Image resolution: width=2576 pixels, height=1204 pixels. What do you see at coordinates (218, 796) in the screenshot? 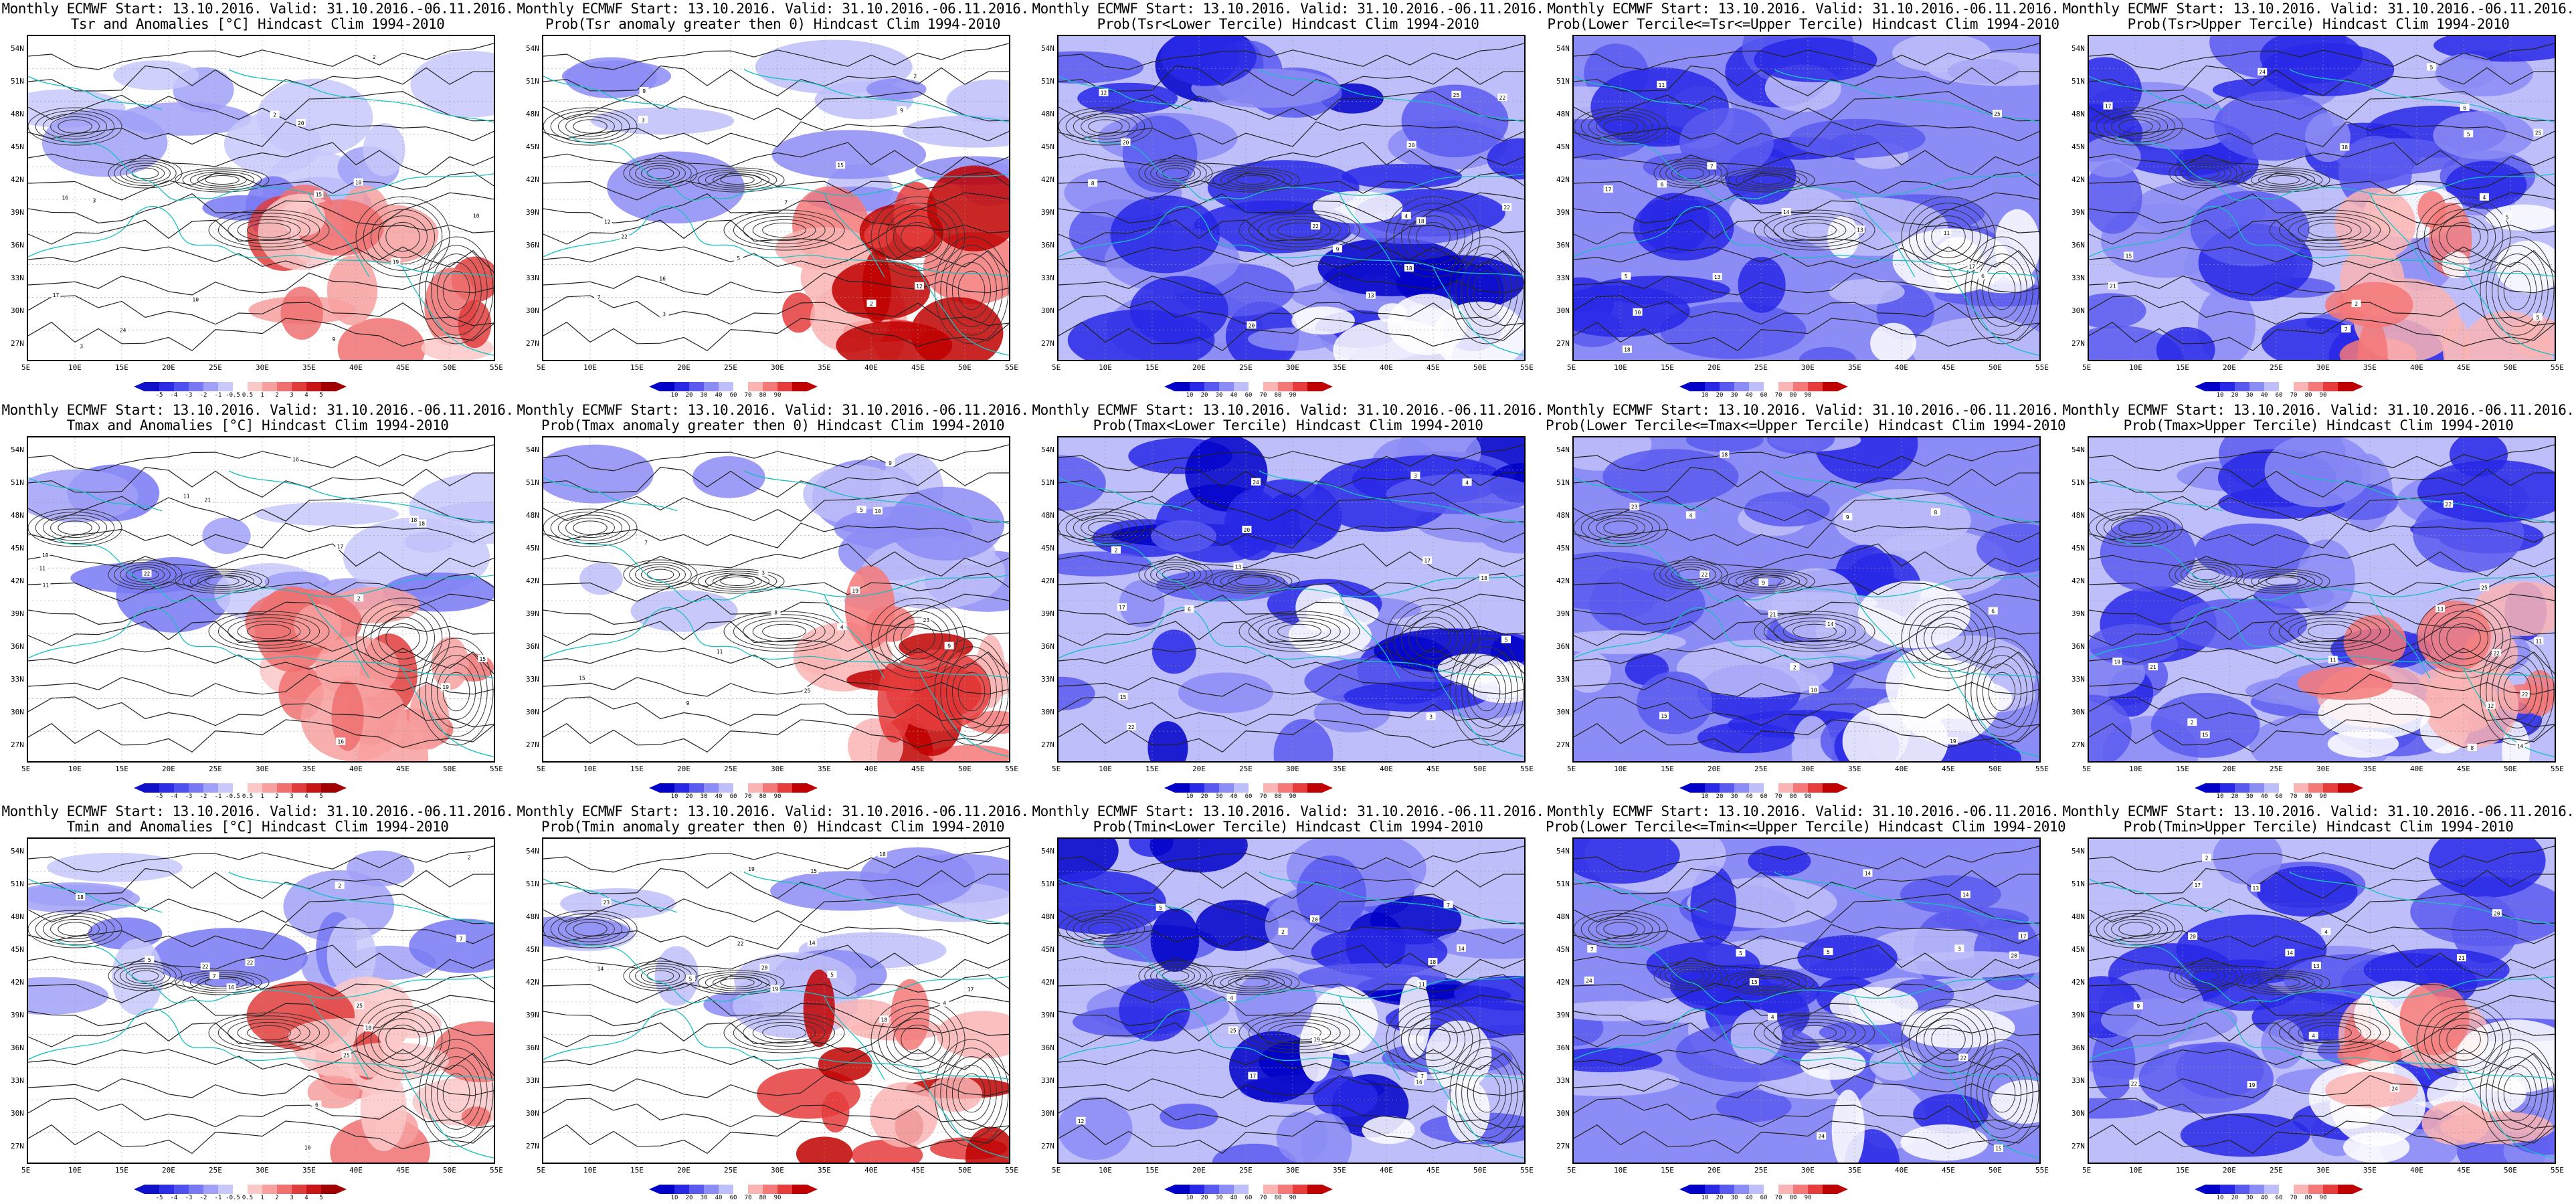
I see `colorbar-tick-label: -1` at bounding box center [218, 796].